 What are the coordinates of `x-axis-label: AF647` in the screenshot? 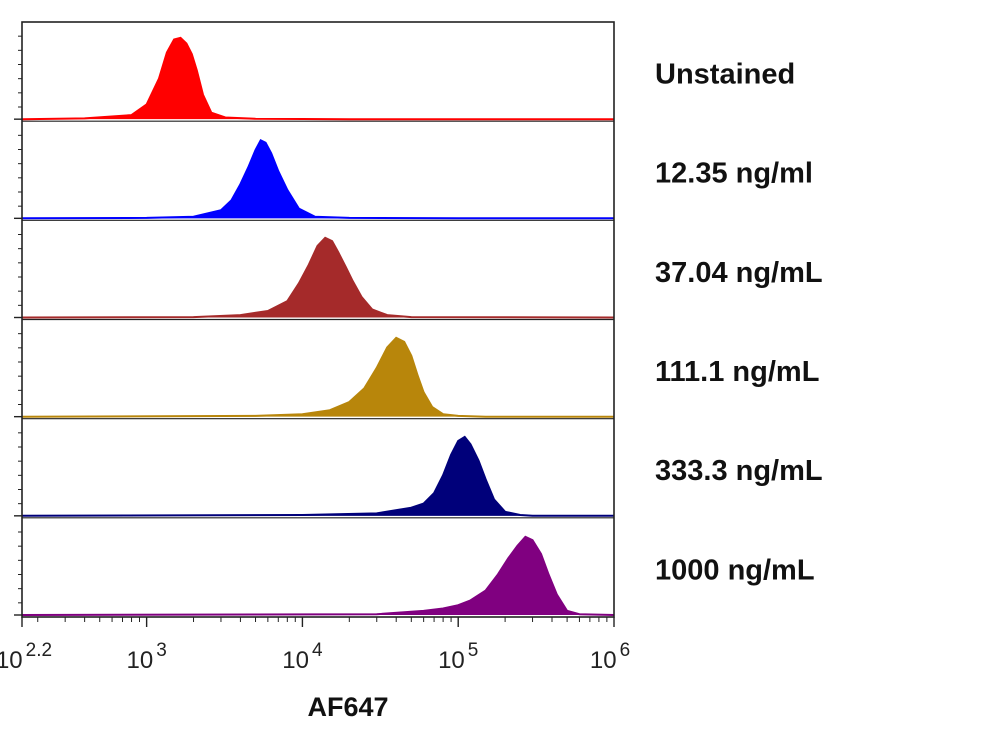 It's located at (347, 707).